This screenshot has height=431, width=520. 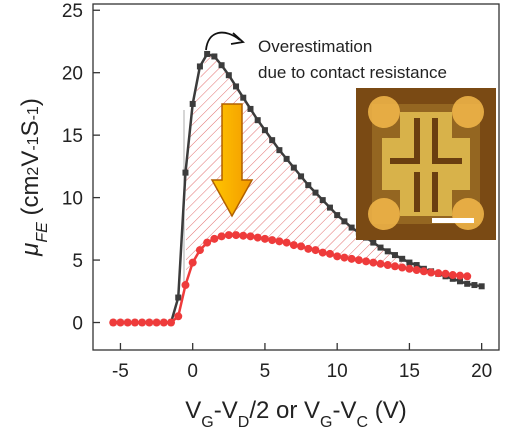 What do you see at coordinates (77, 261) in the screenshot?
I see `y-tick-label: 5` at bounding box center [77, 261].